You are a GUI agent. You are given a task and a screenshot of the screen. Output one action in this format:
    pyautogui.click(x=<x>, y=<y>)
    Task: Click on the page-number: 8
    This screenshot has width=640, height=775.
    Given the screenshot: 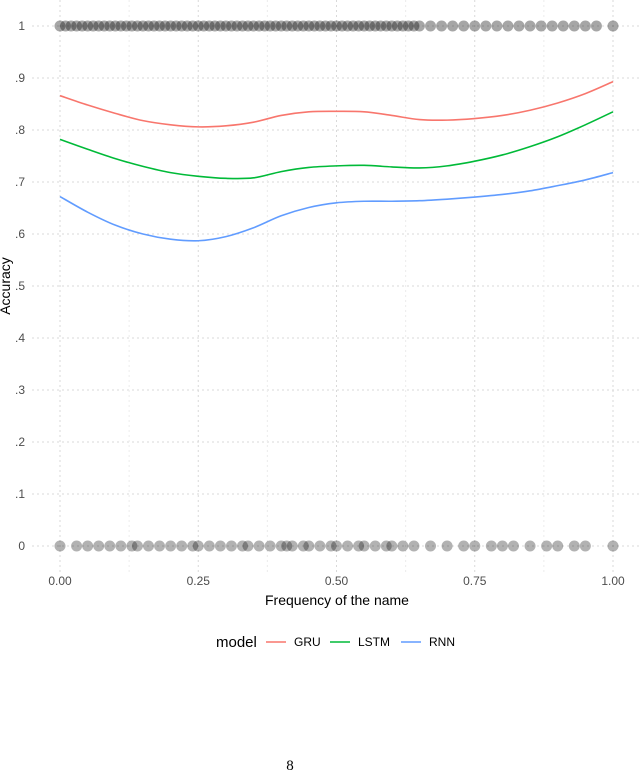 What is the action you would take?
    pyautogui.click(x=290, y=766)
    